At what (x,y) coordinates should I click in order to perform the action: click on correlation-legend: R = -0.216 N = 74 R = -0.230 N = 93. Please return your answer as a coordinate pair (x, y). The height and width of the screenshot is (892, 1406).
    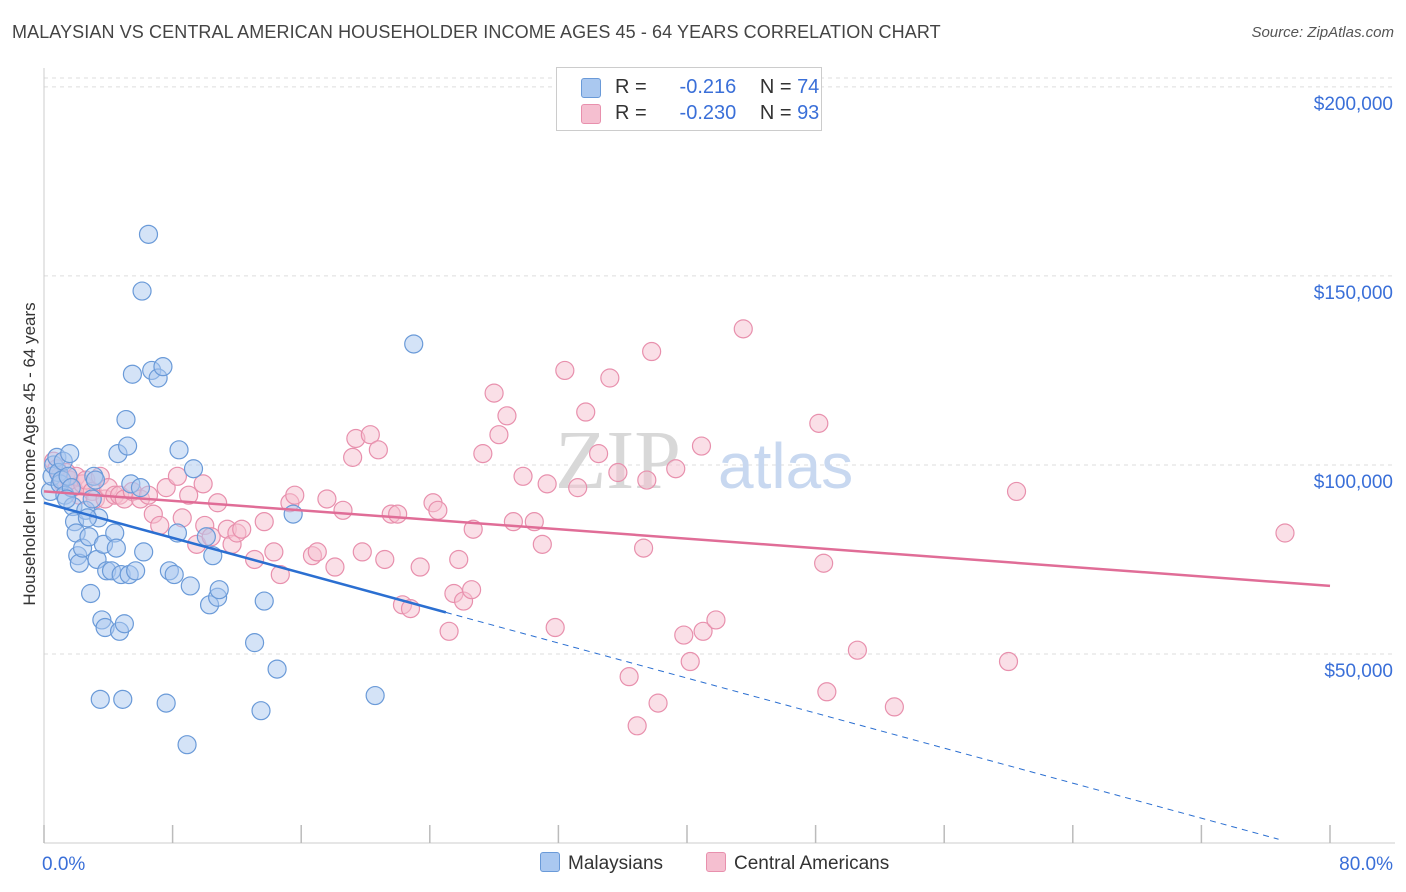
    Looking at the image, I should click on (689, 99).